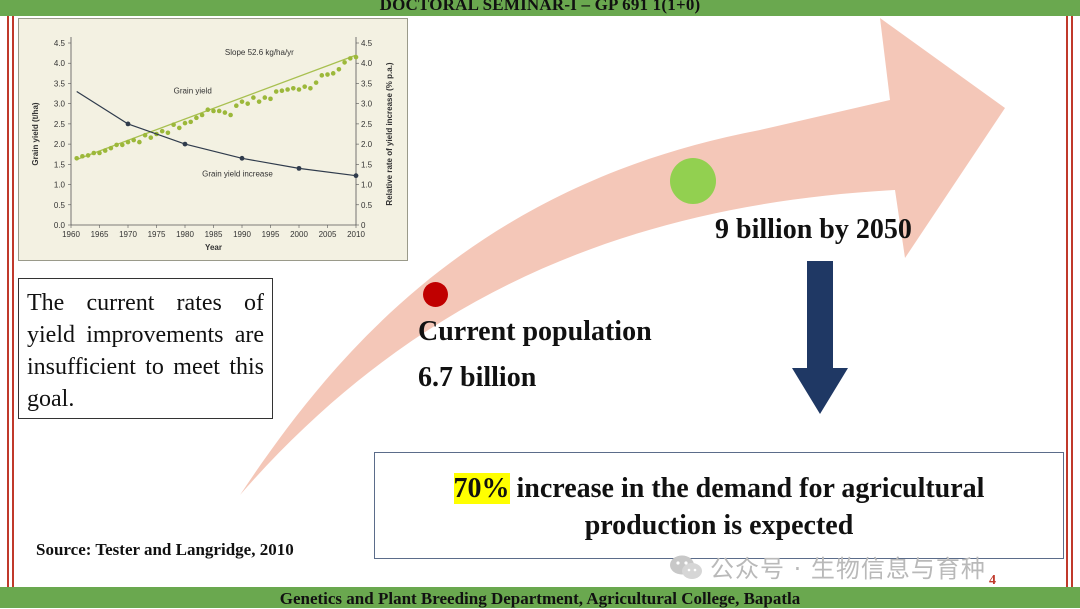  Describe the element at coordinates (213, 247) in the screenshot. I see `x-axis-label: Year` at that location.